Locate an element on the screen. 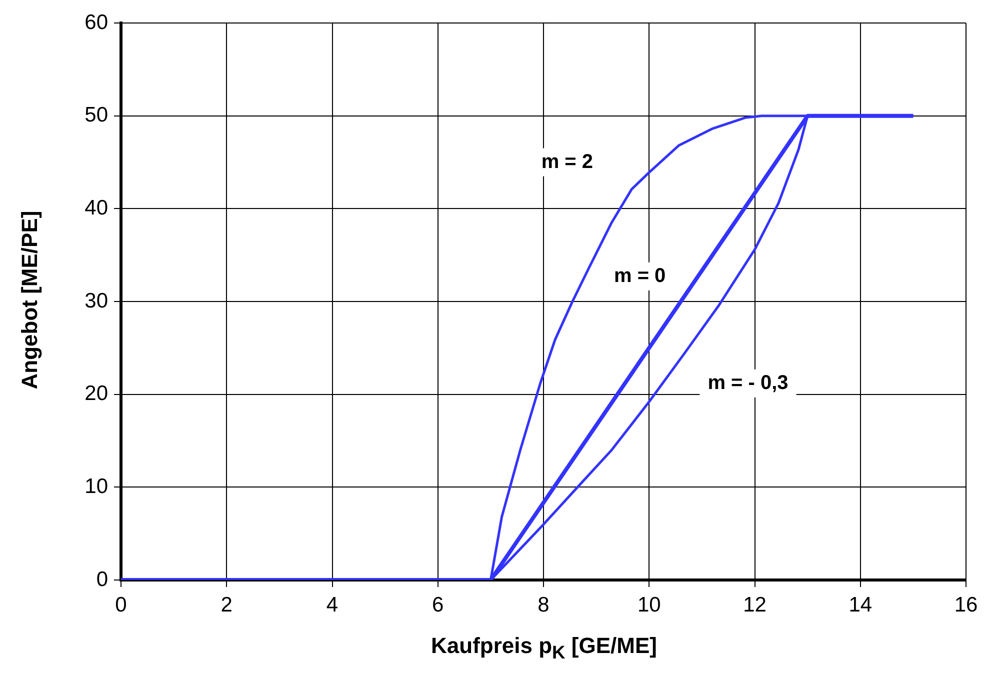 This screenshot has height=690, width=987. x-tick-label: 12 is located at coordinates (754, 604).